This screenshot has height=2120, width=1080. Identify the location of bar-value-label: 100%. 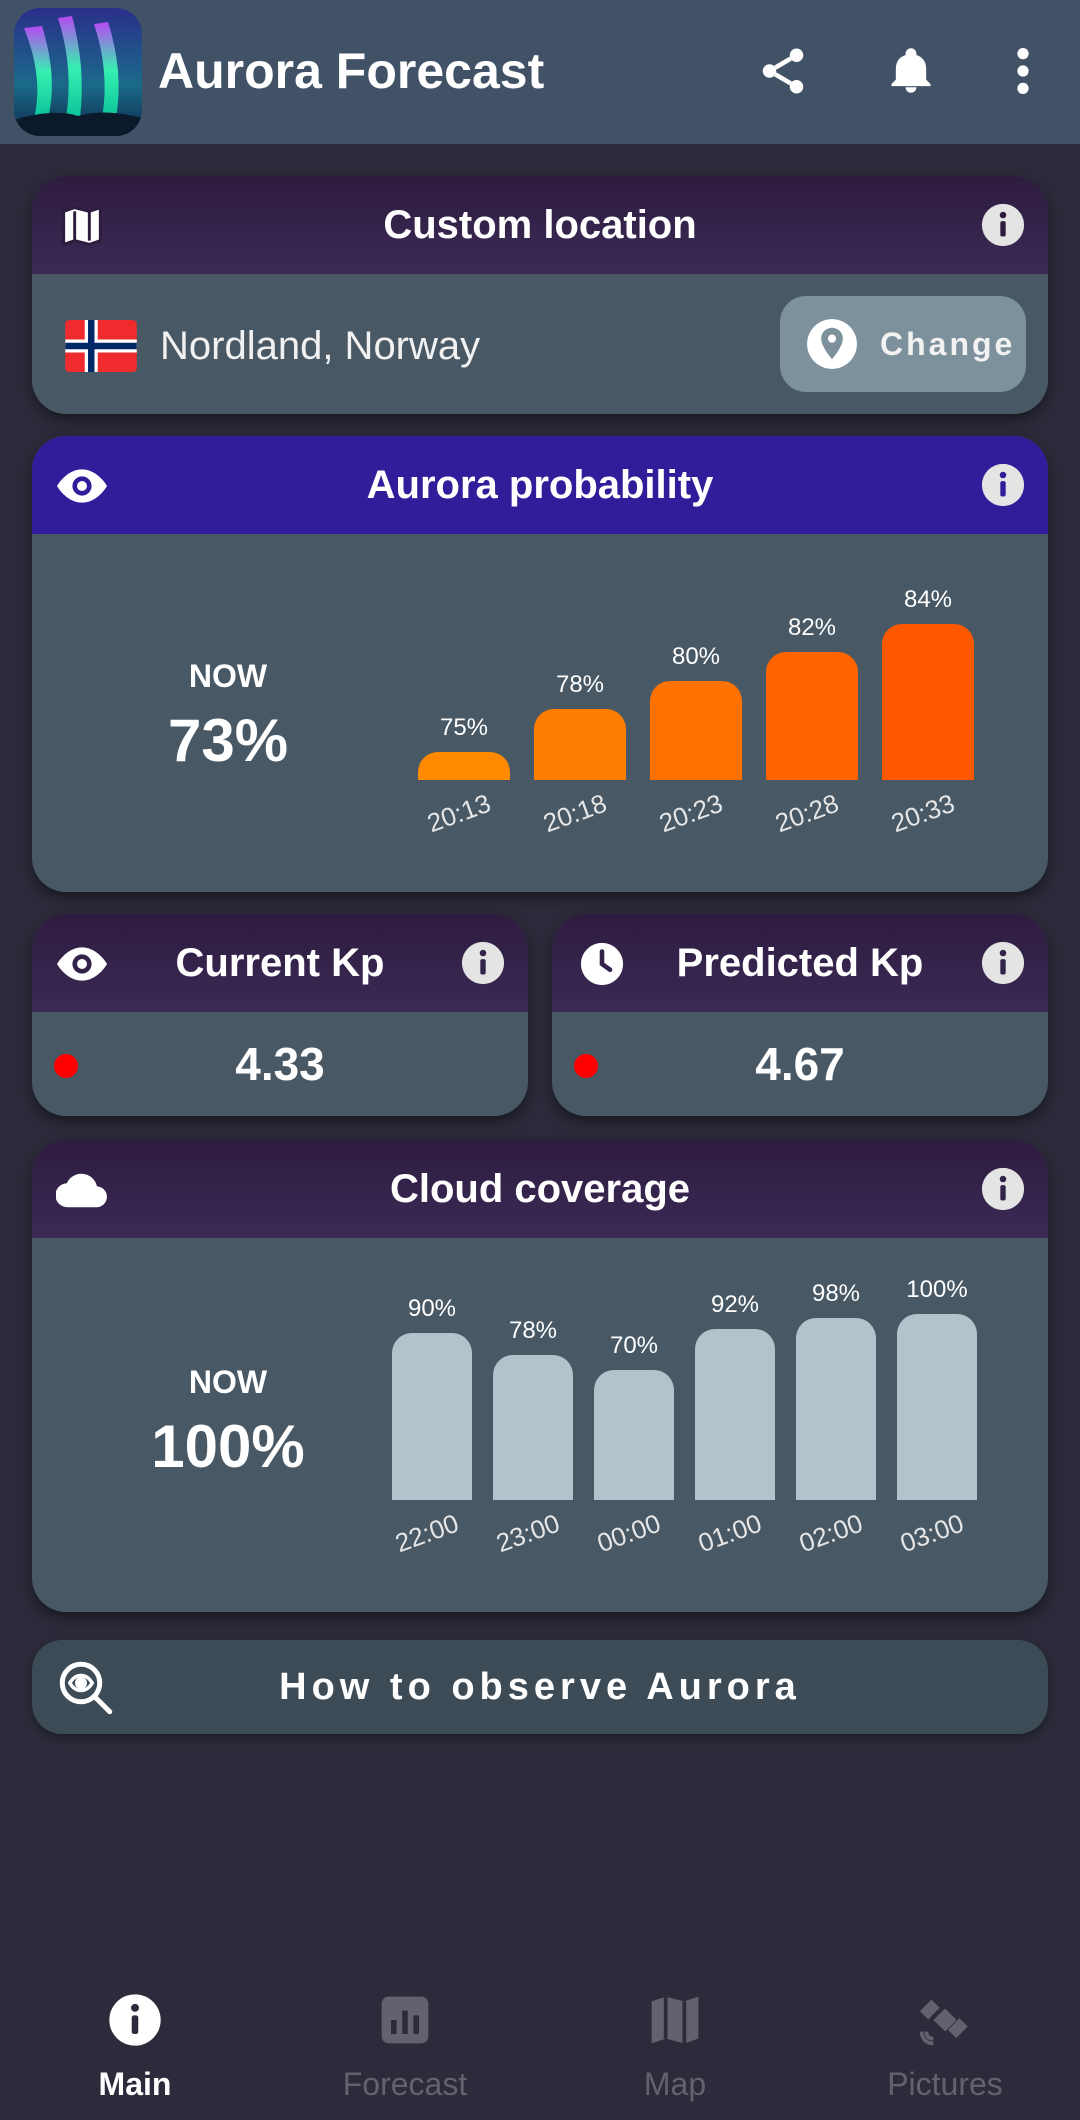
(937, 1289).